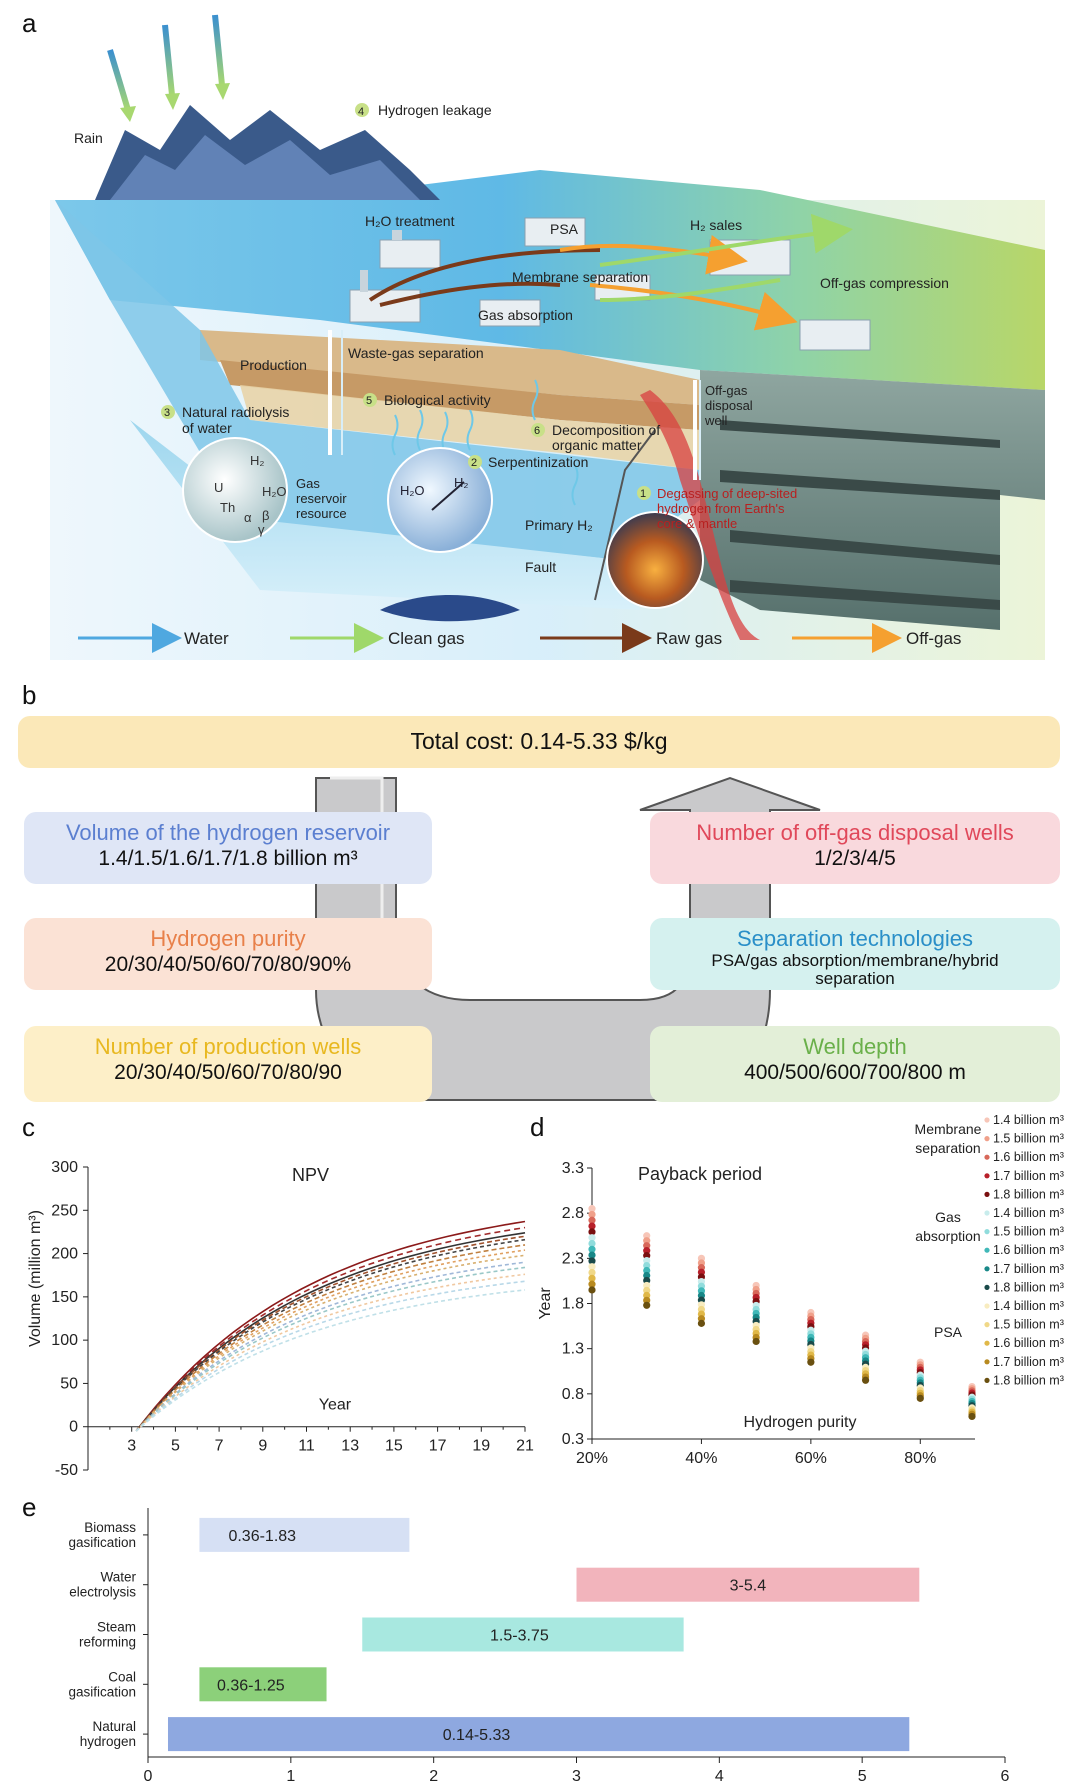  I want to click on sphere1-alpha: α, so click(248, 517).